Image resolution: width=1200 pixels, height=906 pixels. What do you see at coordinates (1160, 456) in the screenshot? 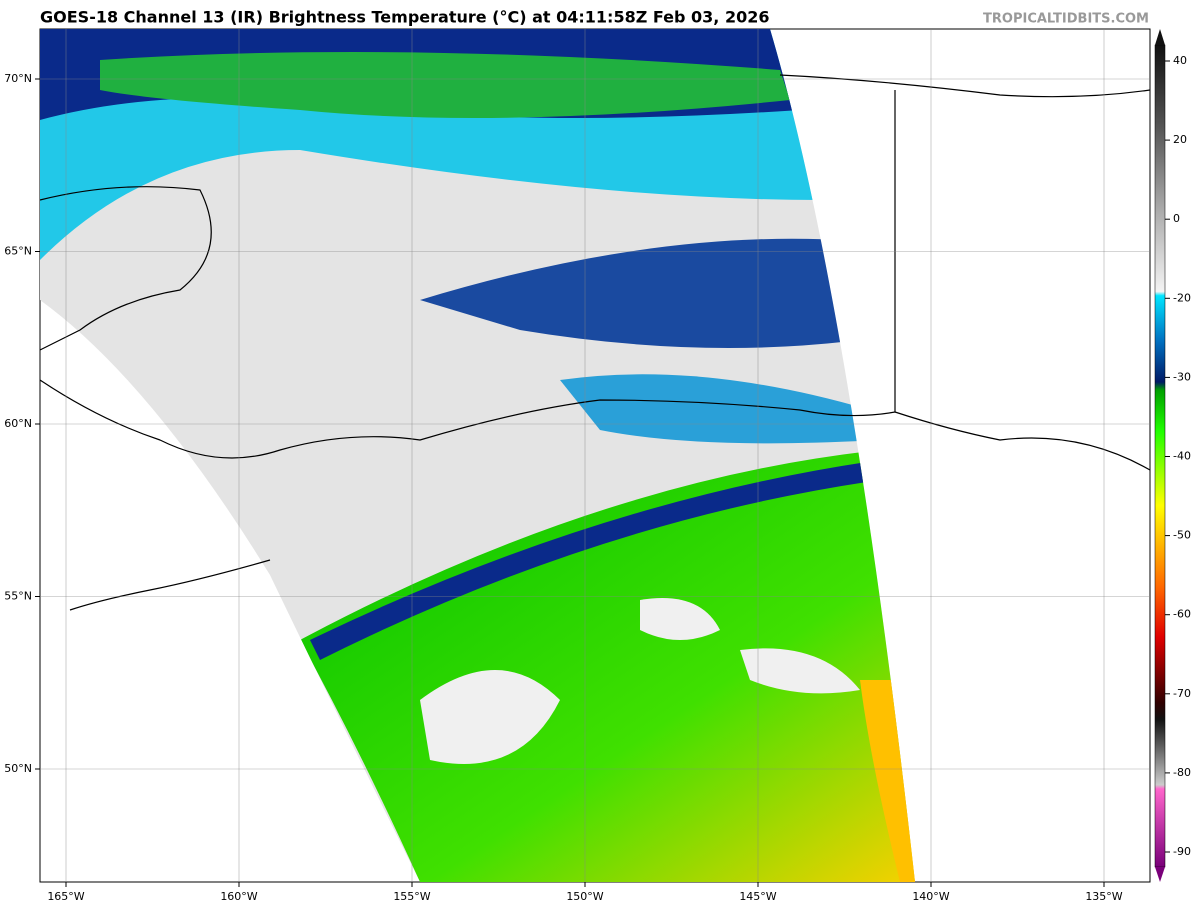
I see `colorbar` at bounding box center [1160, 456].